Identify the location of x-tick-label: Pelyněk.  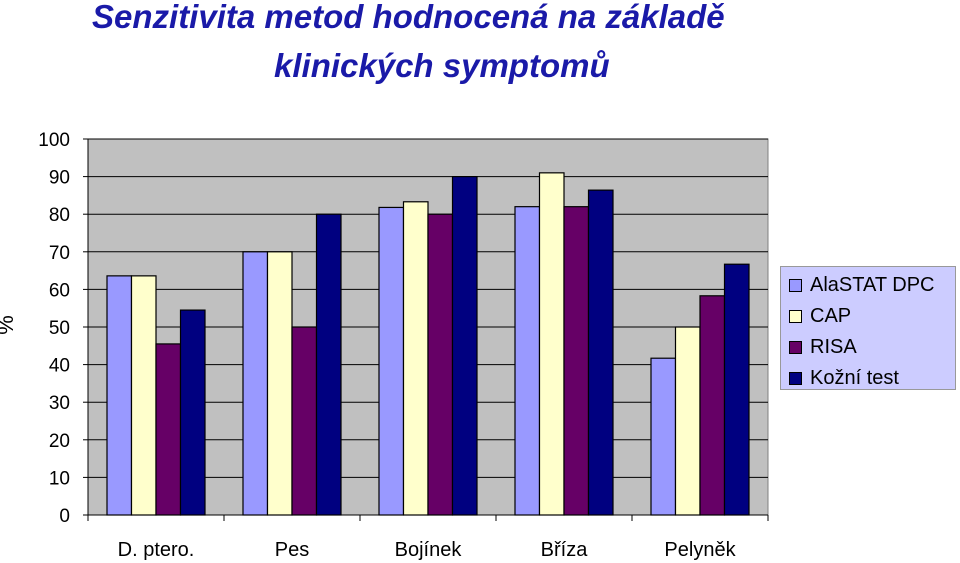
(700, 550).